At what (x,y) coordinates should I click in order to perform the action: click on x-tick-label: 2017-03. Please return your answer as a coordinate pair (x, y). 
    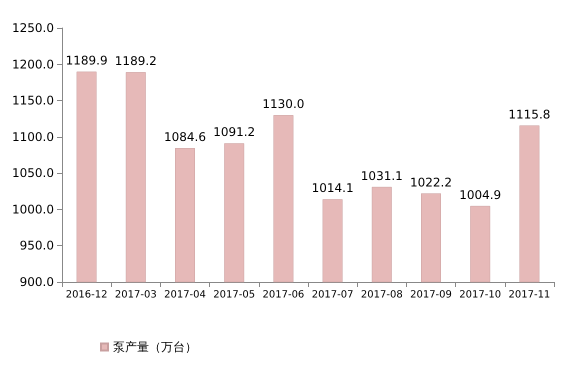
    Looking at the image, I should click on (135, 295).